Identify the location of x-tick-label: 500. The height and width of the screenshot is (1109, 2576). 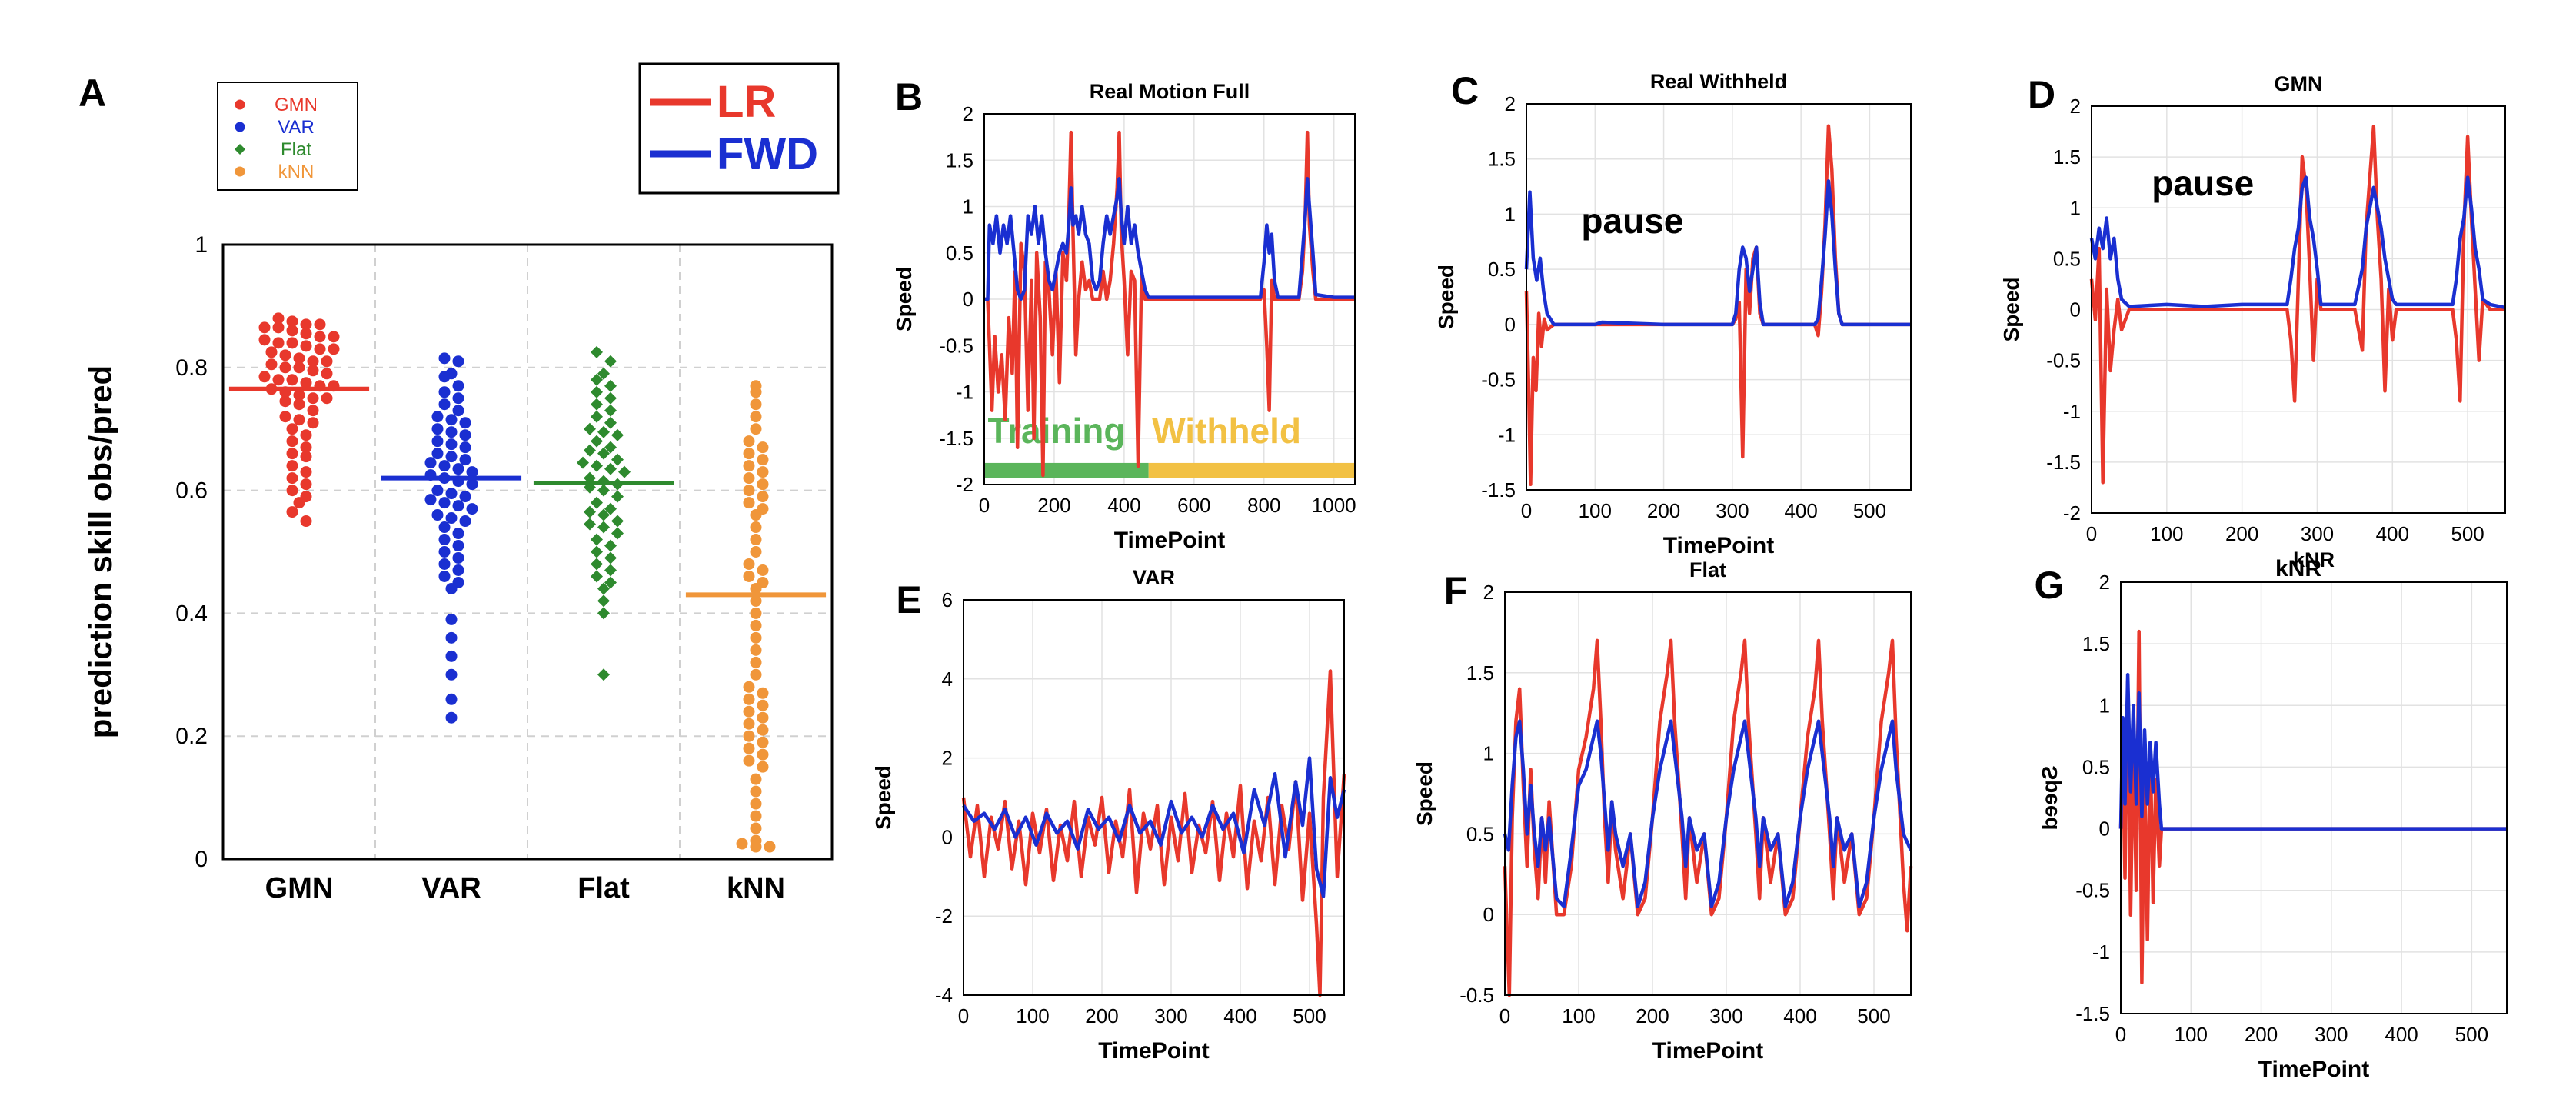
(2471, 1034).